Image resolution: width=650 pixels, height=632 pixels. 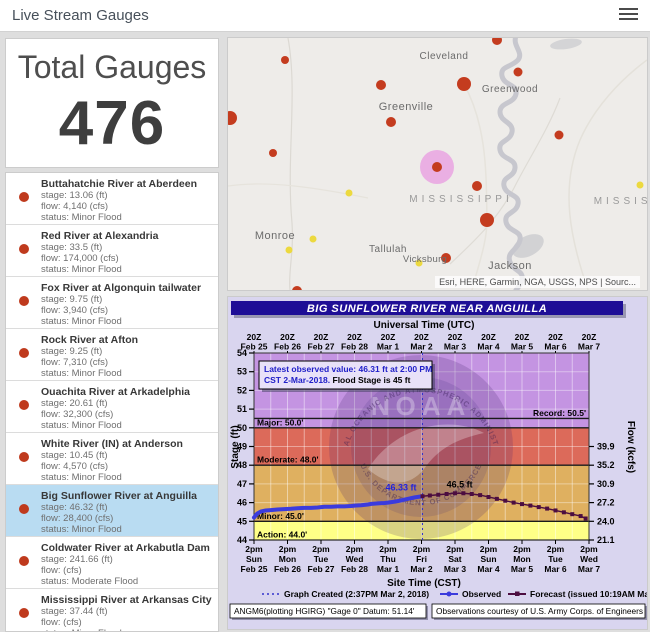 What do you see at coordinates (72, 247) in the screenshot?
I see `gauge-stage: stage: 33.5 (ft)` at bounding box center [72, 247].